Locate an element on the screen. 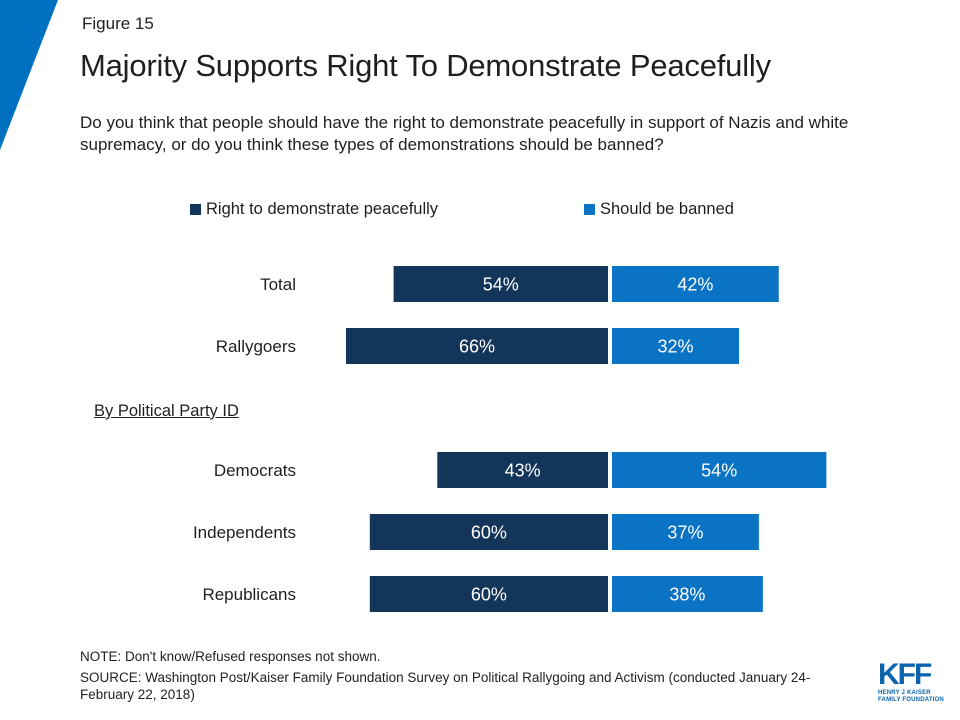 The height and width of the screenshot is (720, 960). legend-item-should-be-banned: Should be banned is located at coordinates (659, 209).